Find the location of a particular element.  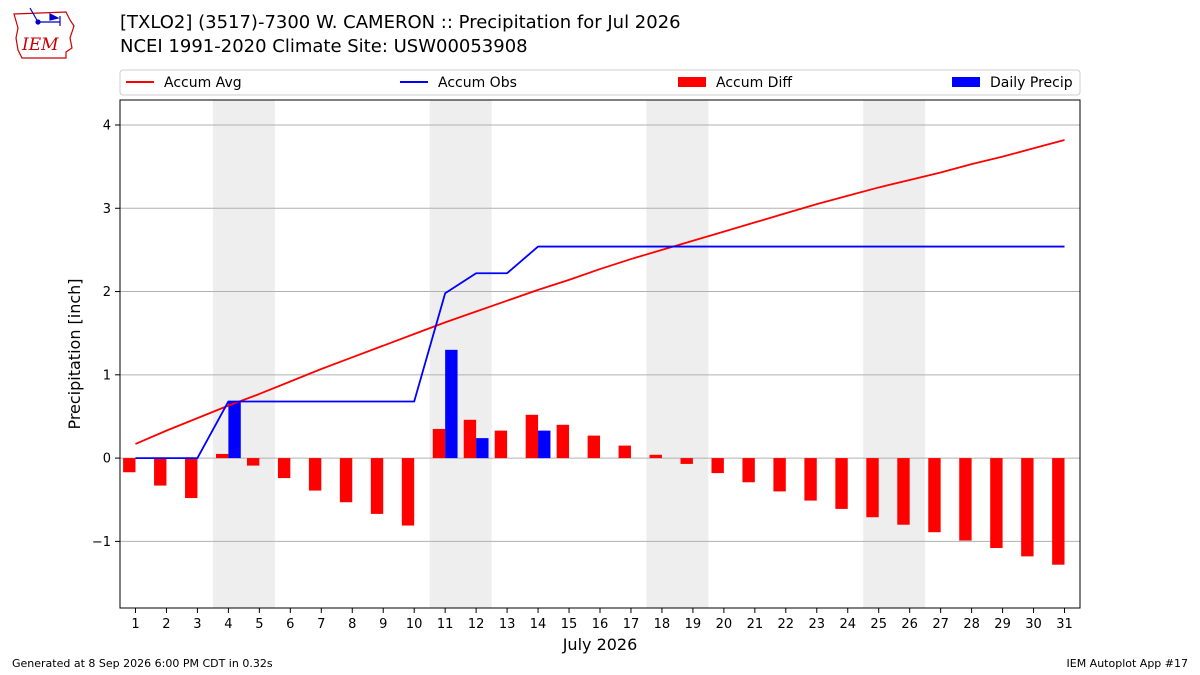

legend-item: Daily Precip is located at coordinates (1012, 83).